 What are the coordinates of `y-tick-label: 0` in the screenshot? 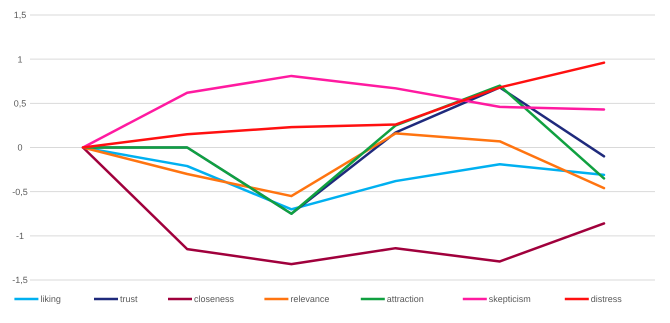 It's located at (20, 147).